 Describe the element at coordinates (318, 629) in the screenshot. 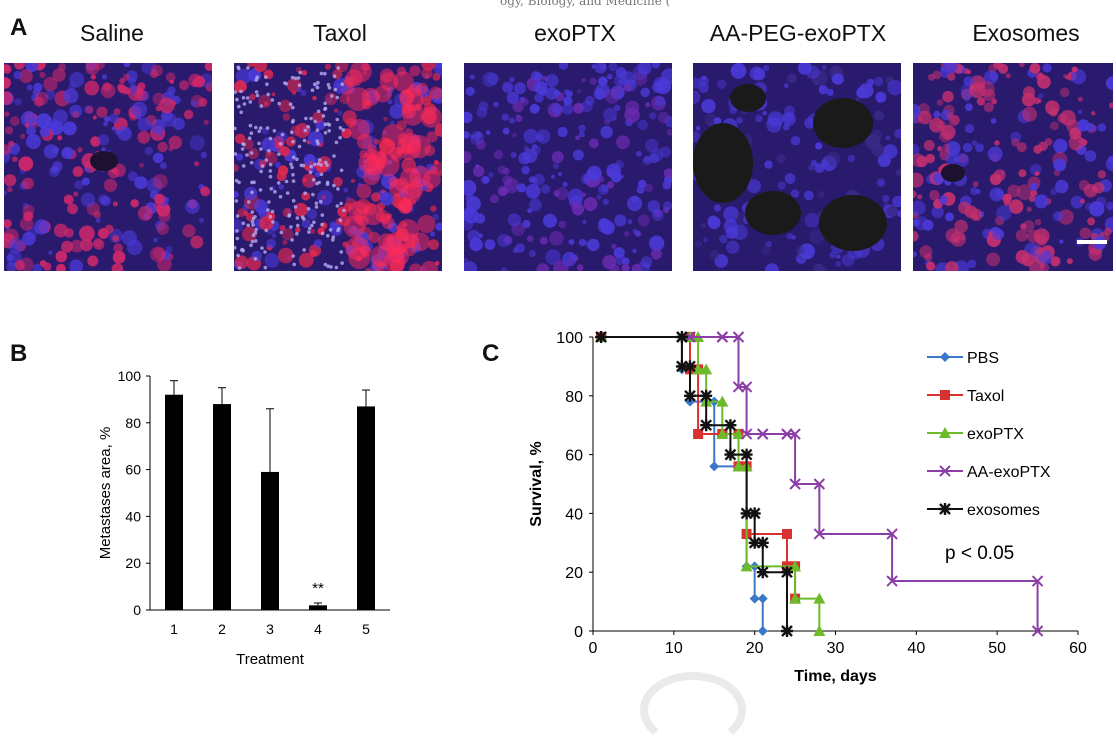

I see `x-tick-label: 4` at that location.